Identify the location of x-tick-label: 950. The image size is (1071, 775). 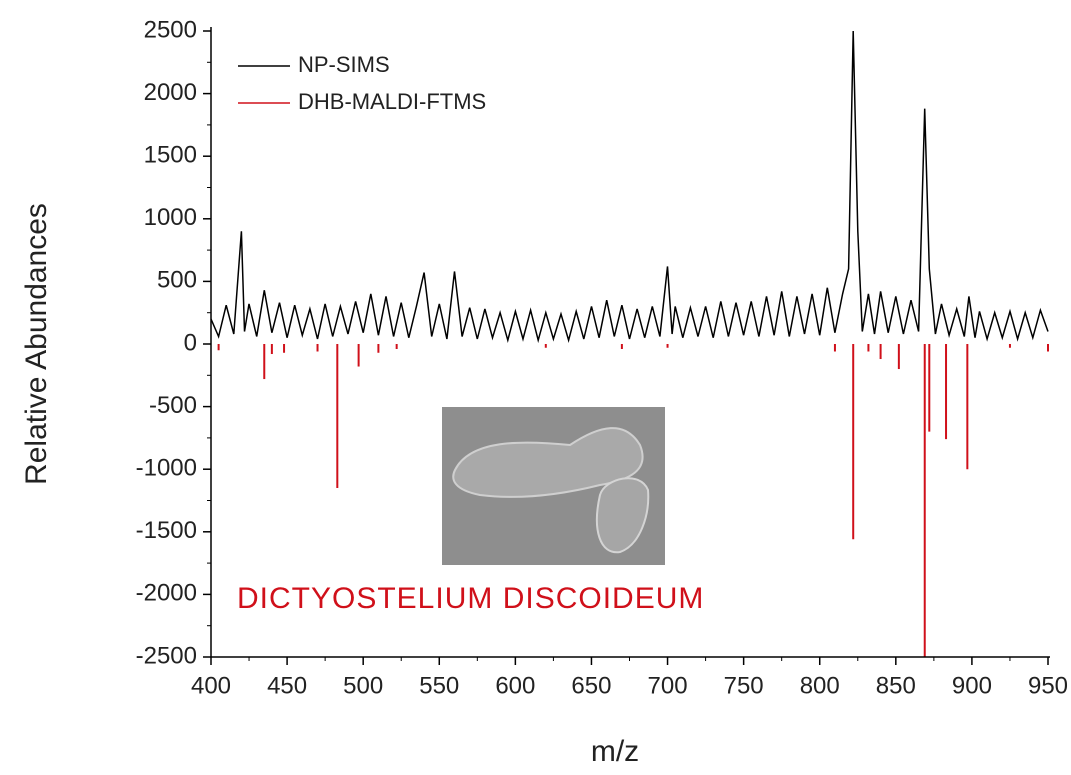
(1048, 685).